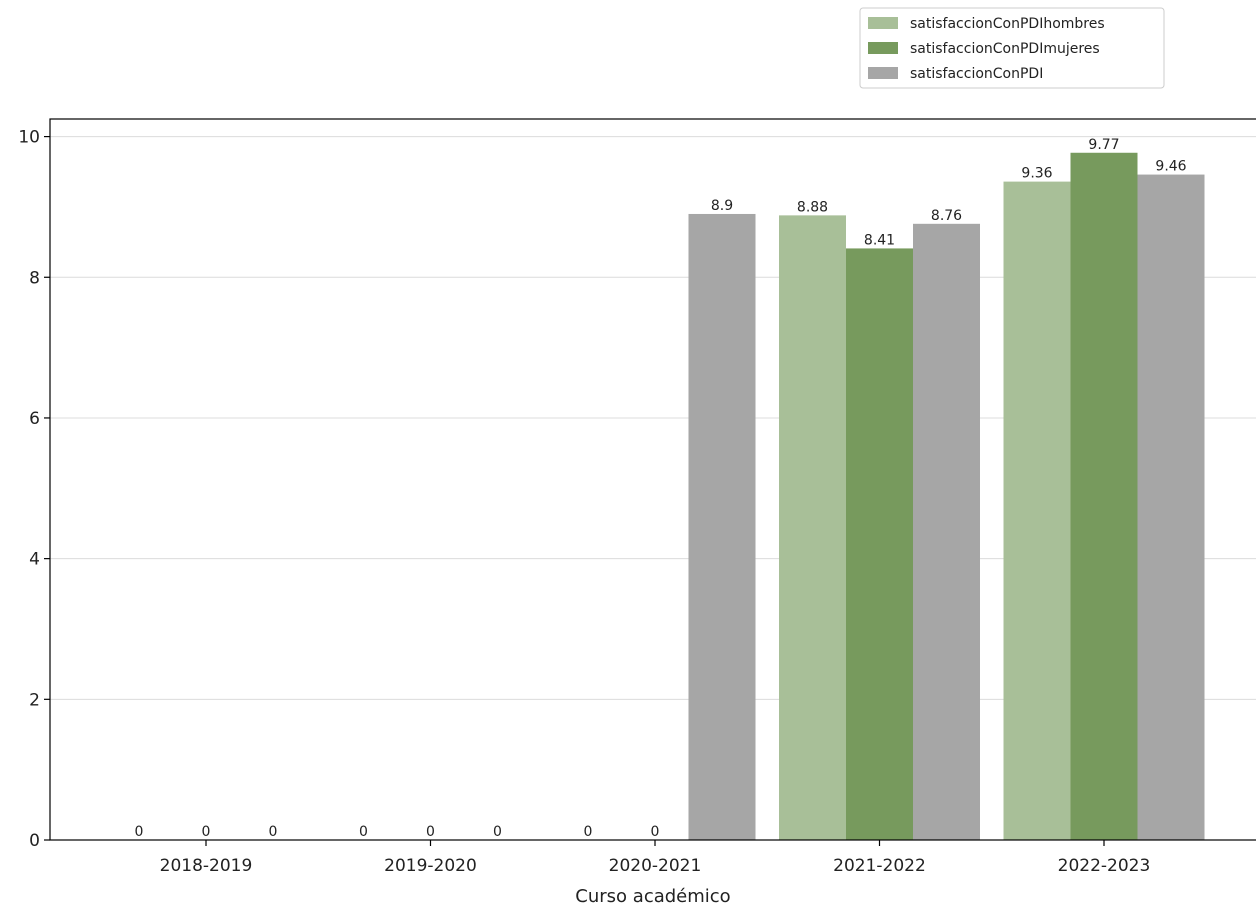 This screenshot has width=1256, height=906. Describe the element at coordinates (655, 866) in the screenshot. I see `x-tick-label: 2020-2021` at that location.